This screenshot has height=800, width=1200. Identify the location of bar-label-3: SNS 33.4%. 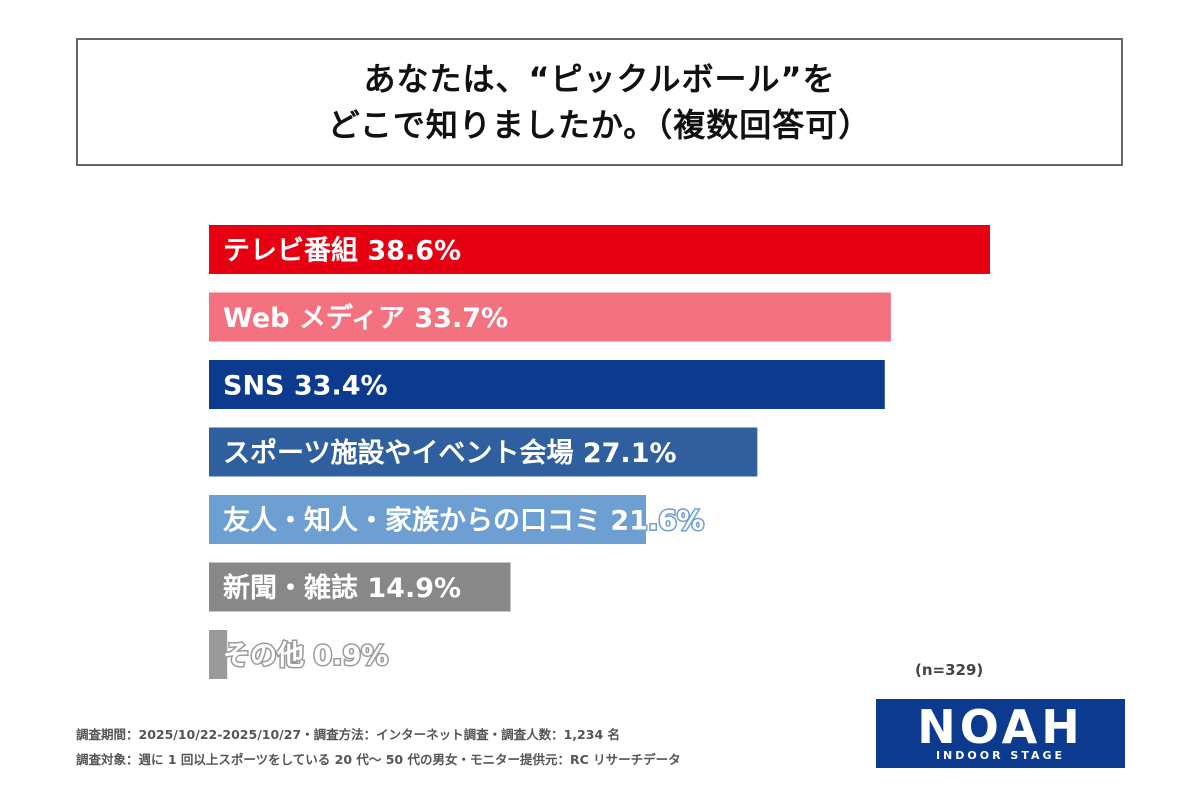
(305, 386).